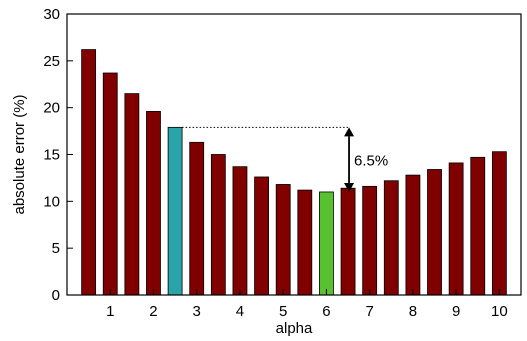 Image resolution: width=527 pixels, height=341 pixels. What do you see at coordinates (349, 132) in the screenshot?
I see `annotation-arrowhead-top` at bounding box center [349, 132].